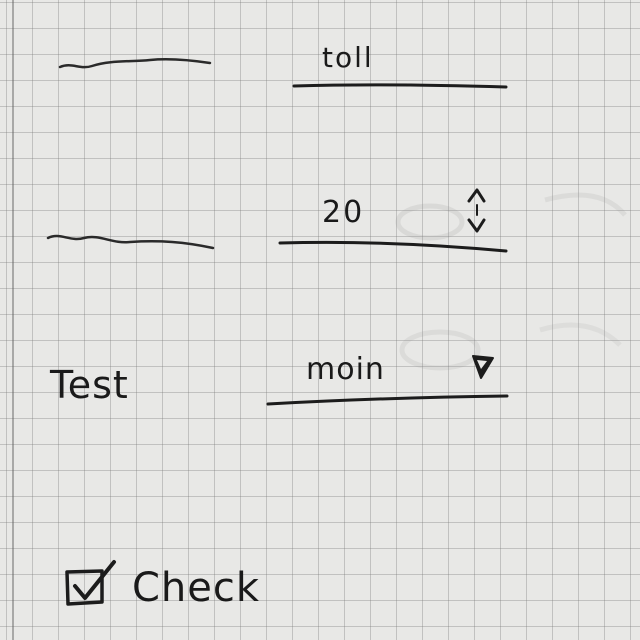 Image resolution: width=640 pixels, height=640 pixels. I want to click on notebook-margin-line, so click(13, 320).